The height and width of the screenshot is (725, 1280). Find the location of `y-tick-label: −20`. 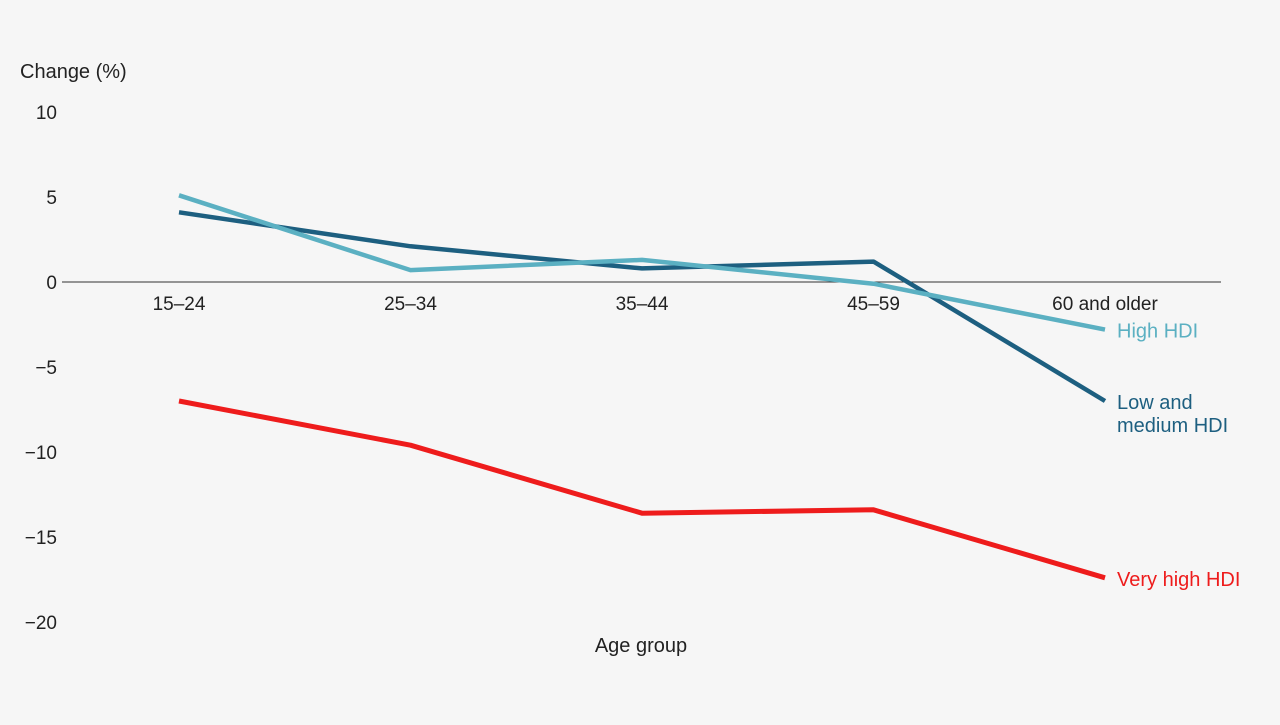

y-tick-label: −20 is located at coordinates (41, 623).